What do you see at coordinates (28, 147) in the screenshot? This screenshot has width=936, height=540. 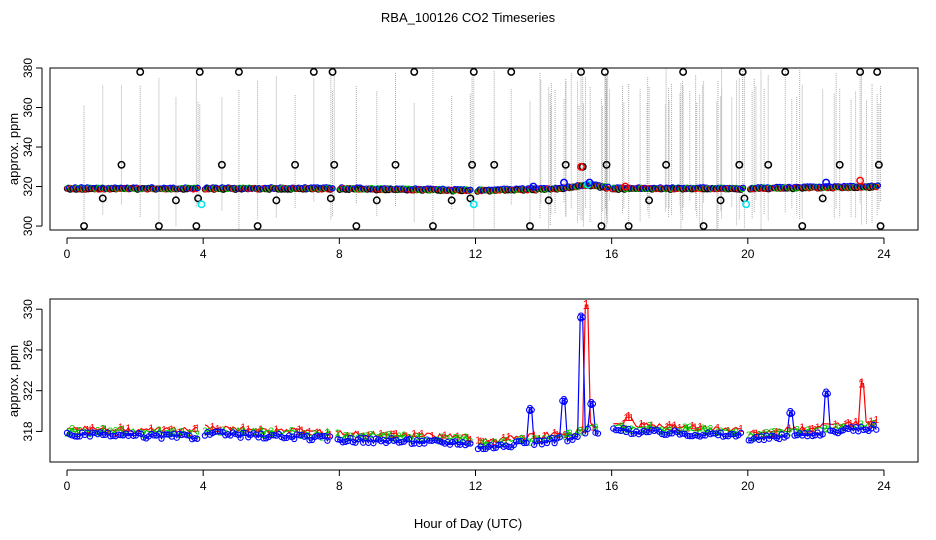 I see `top-y-tick-label: 340` at bounding box center [28, 147].